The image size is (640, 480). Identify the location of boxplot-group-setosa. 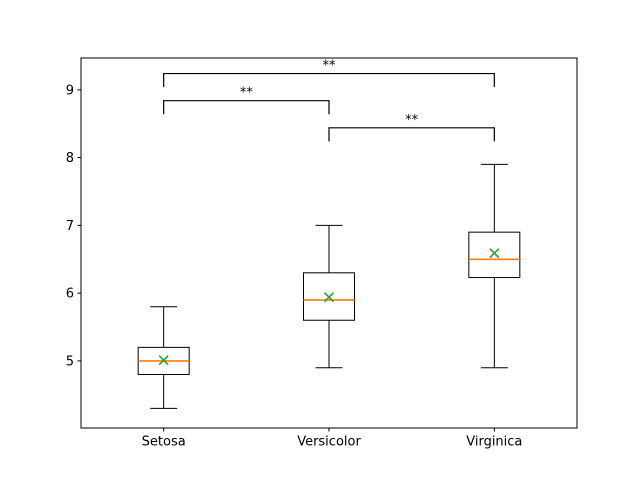
(163, 357).